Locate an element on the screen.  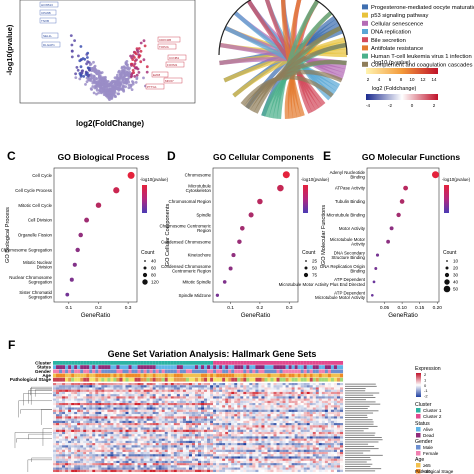
go-category-label: Region is located at coordinates (204, 230).